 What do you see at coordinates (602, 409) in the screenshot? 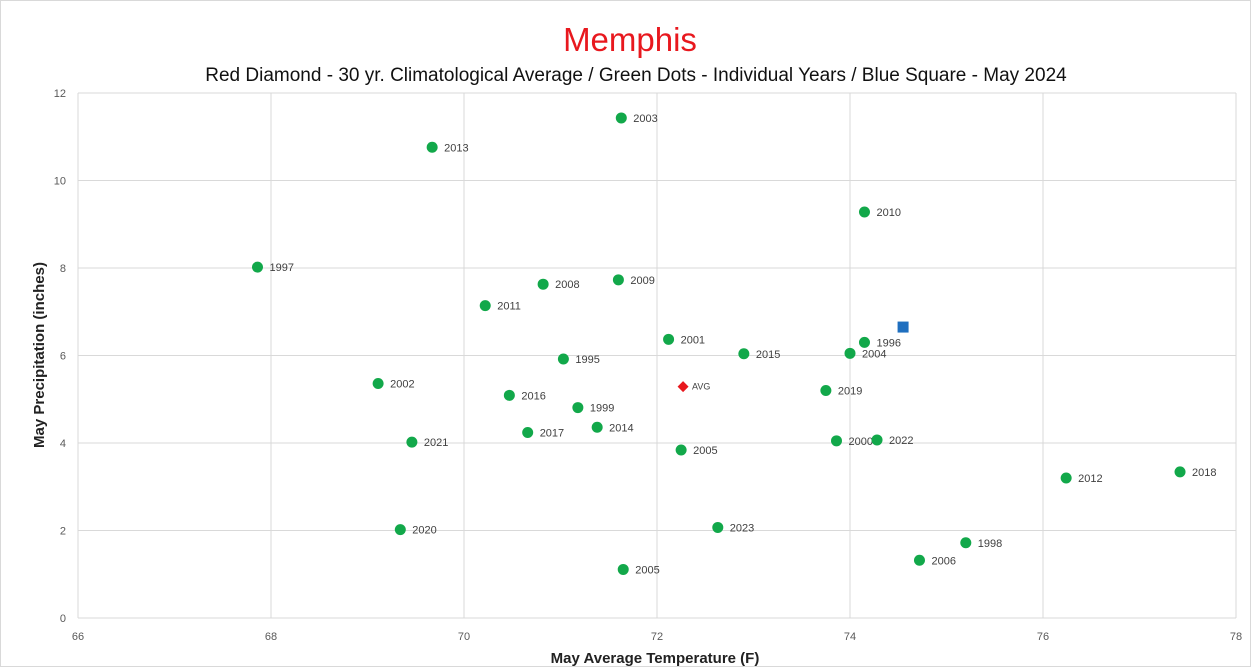
I see `point-label: 1999` at bounding box center [602, 409].